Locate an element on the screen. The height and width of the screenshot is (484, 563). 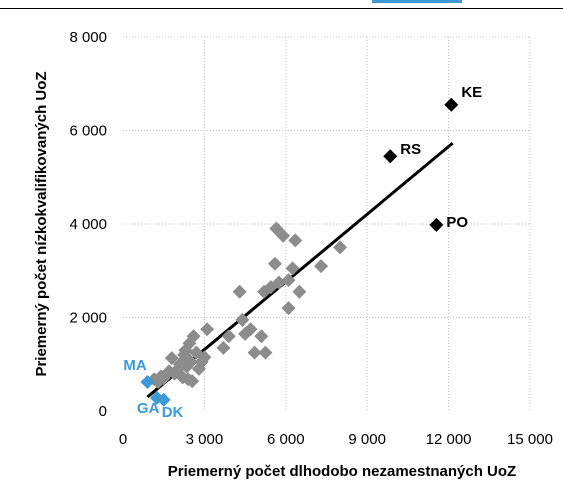
y-tick-label: 2 000 is located at coordinates (88, 318).